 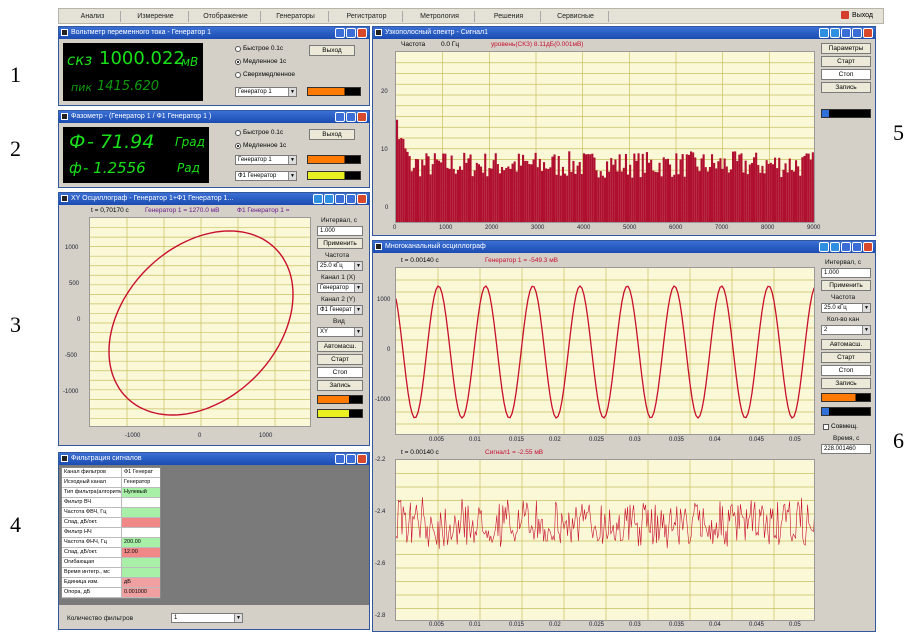 I want to click on filter-param-value: 200.00, so click(x=141, y=542).